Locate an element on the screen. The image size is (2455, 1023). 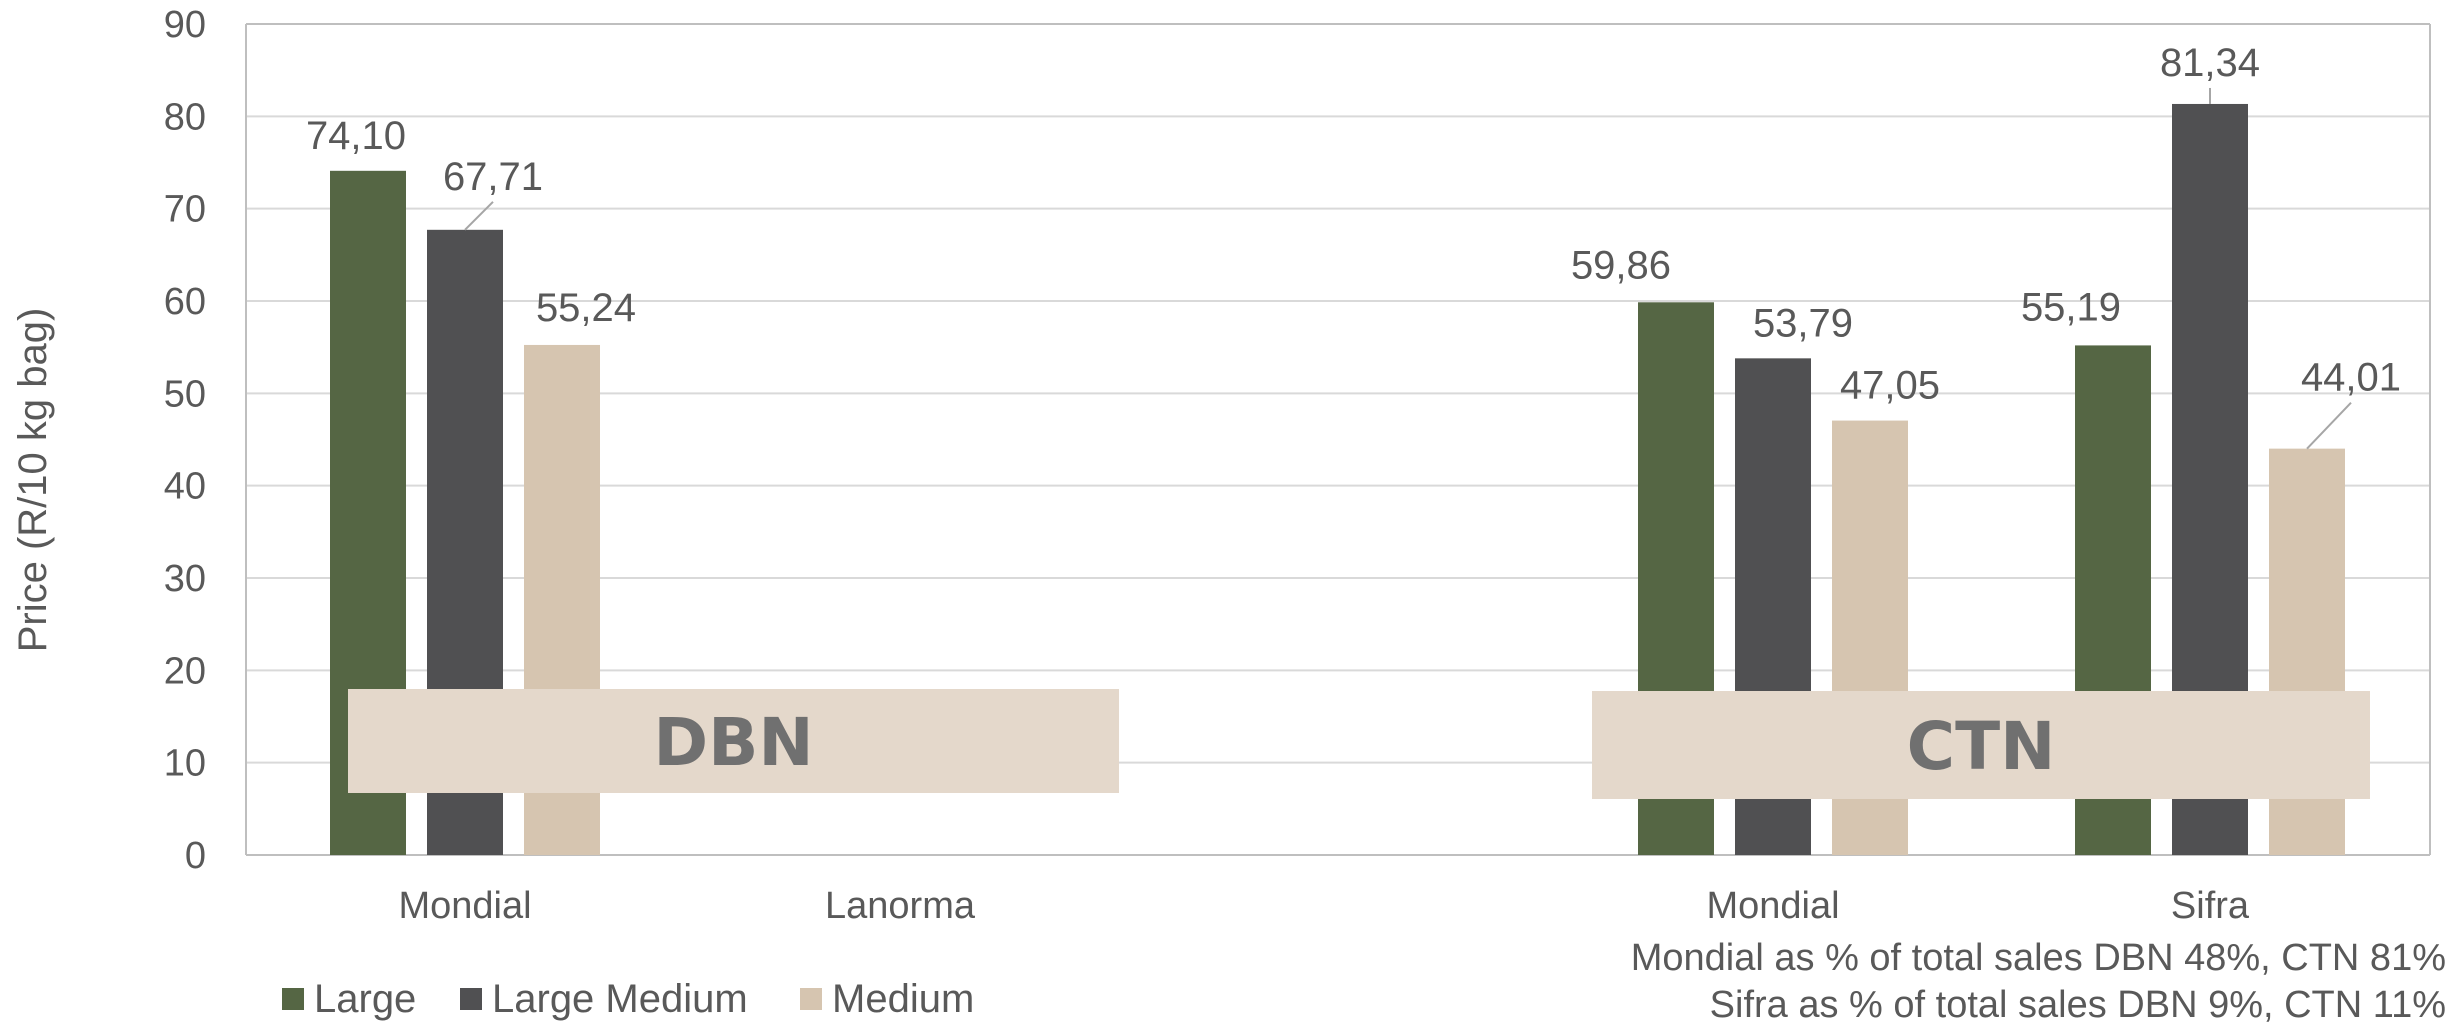
region-box-dbn is located at coordinates (733, 741).